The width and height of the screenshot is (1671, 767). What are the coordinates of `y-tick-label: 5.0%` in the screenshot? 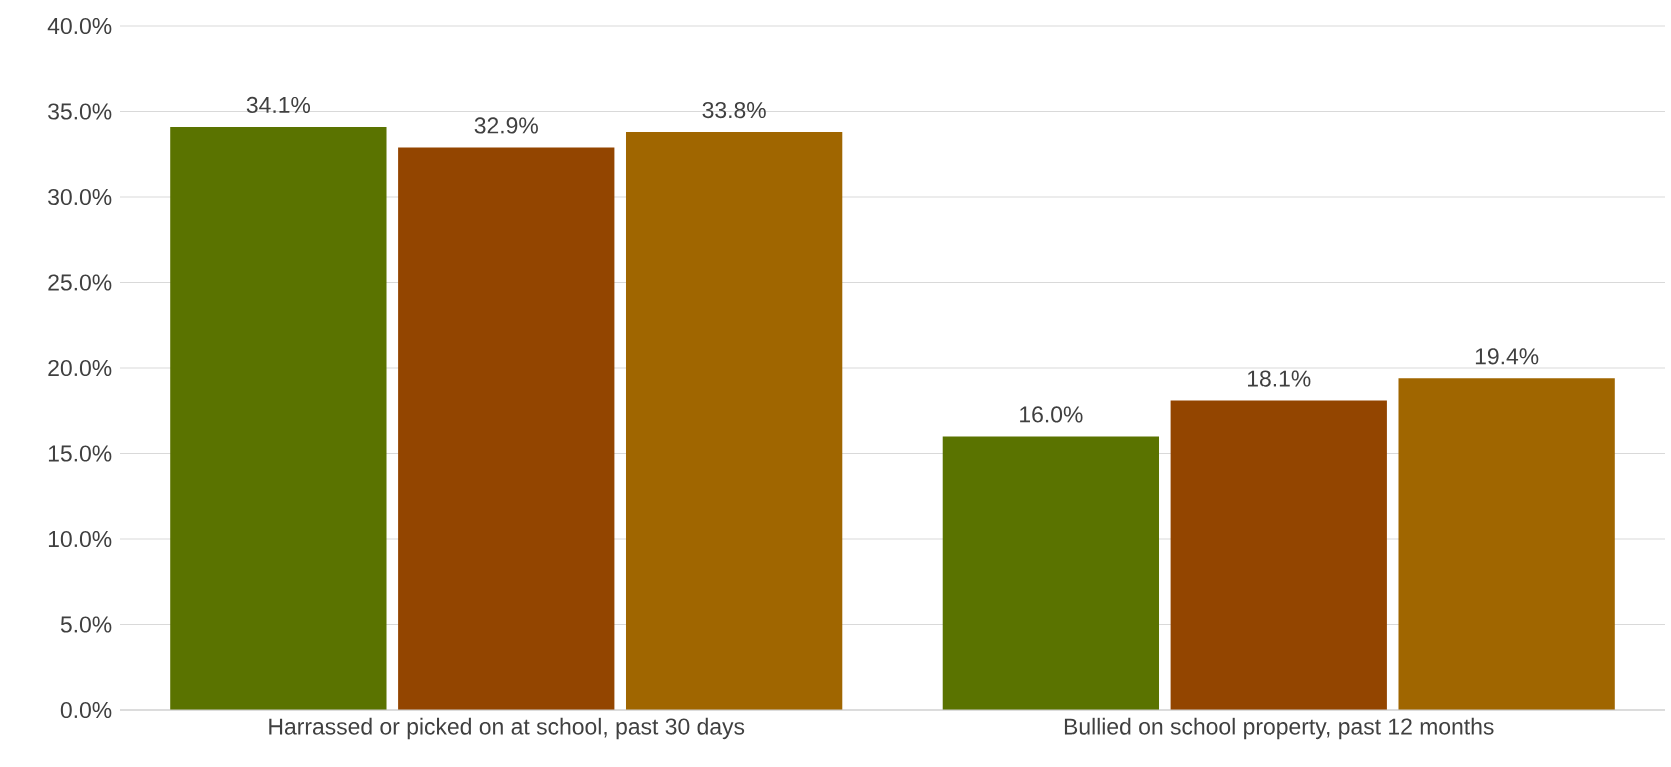 It's located at (86, 624).